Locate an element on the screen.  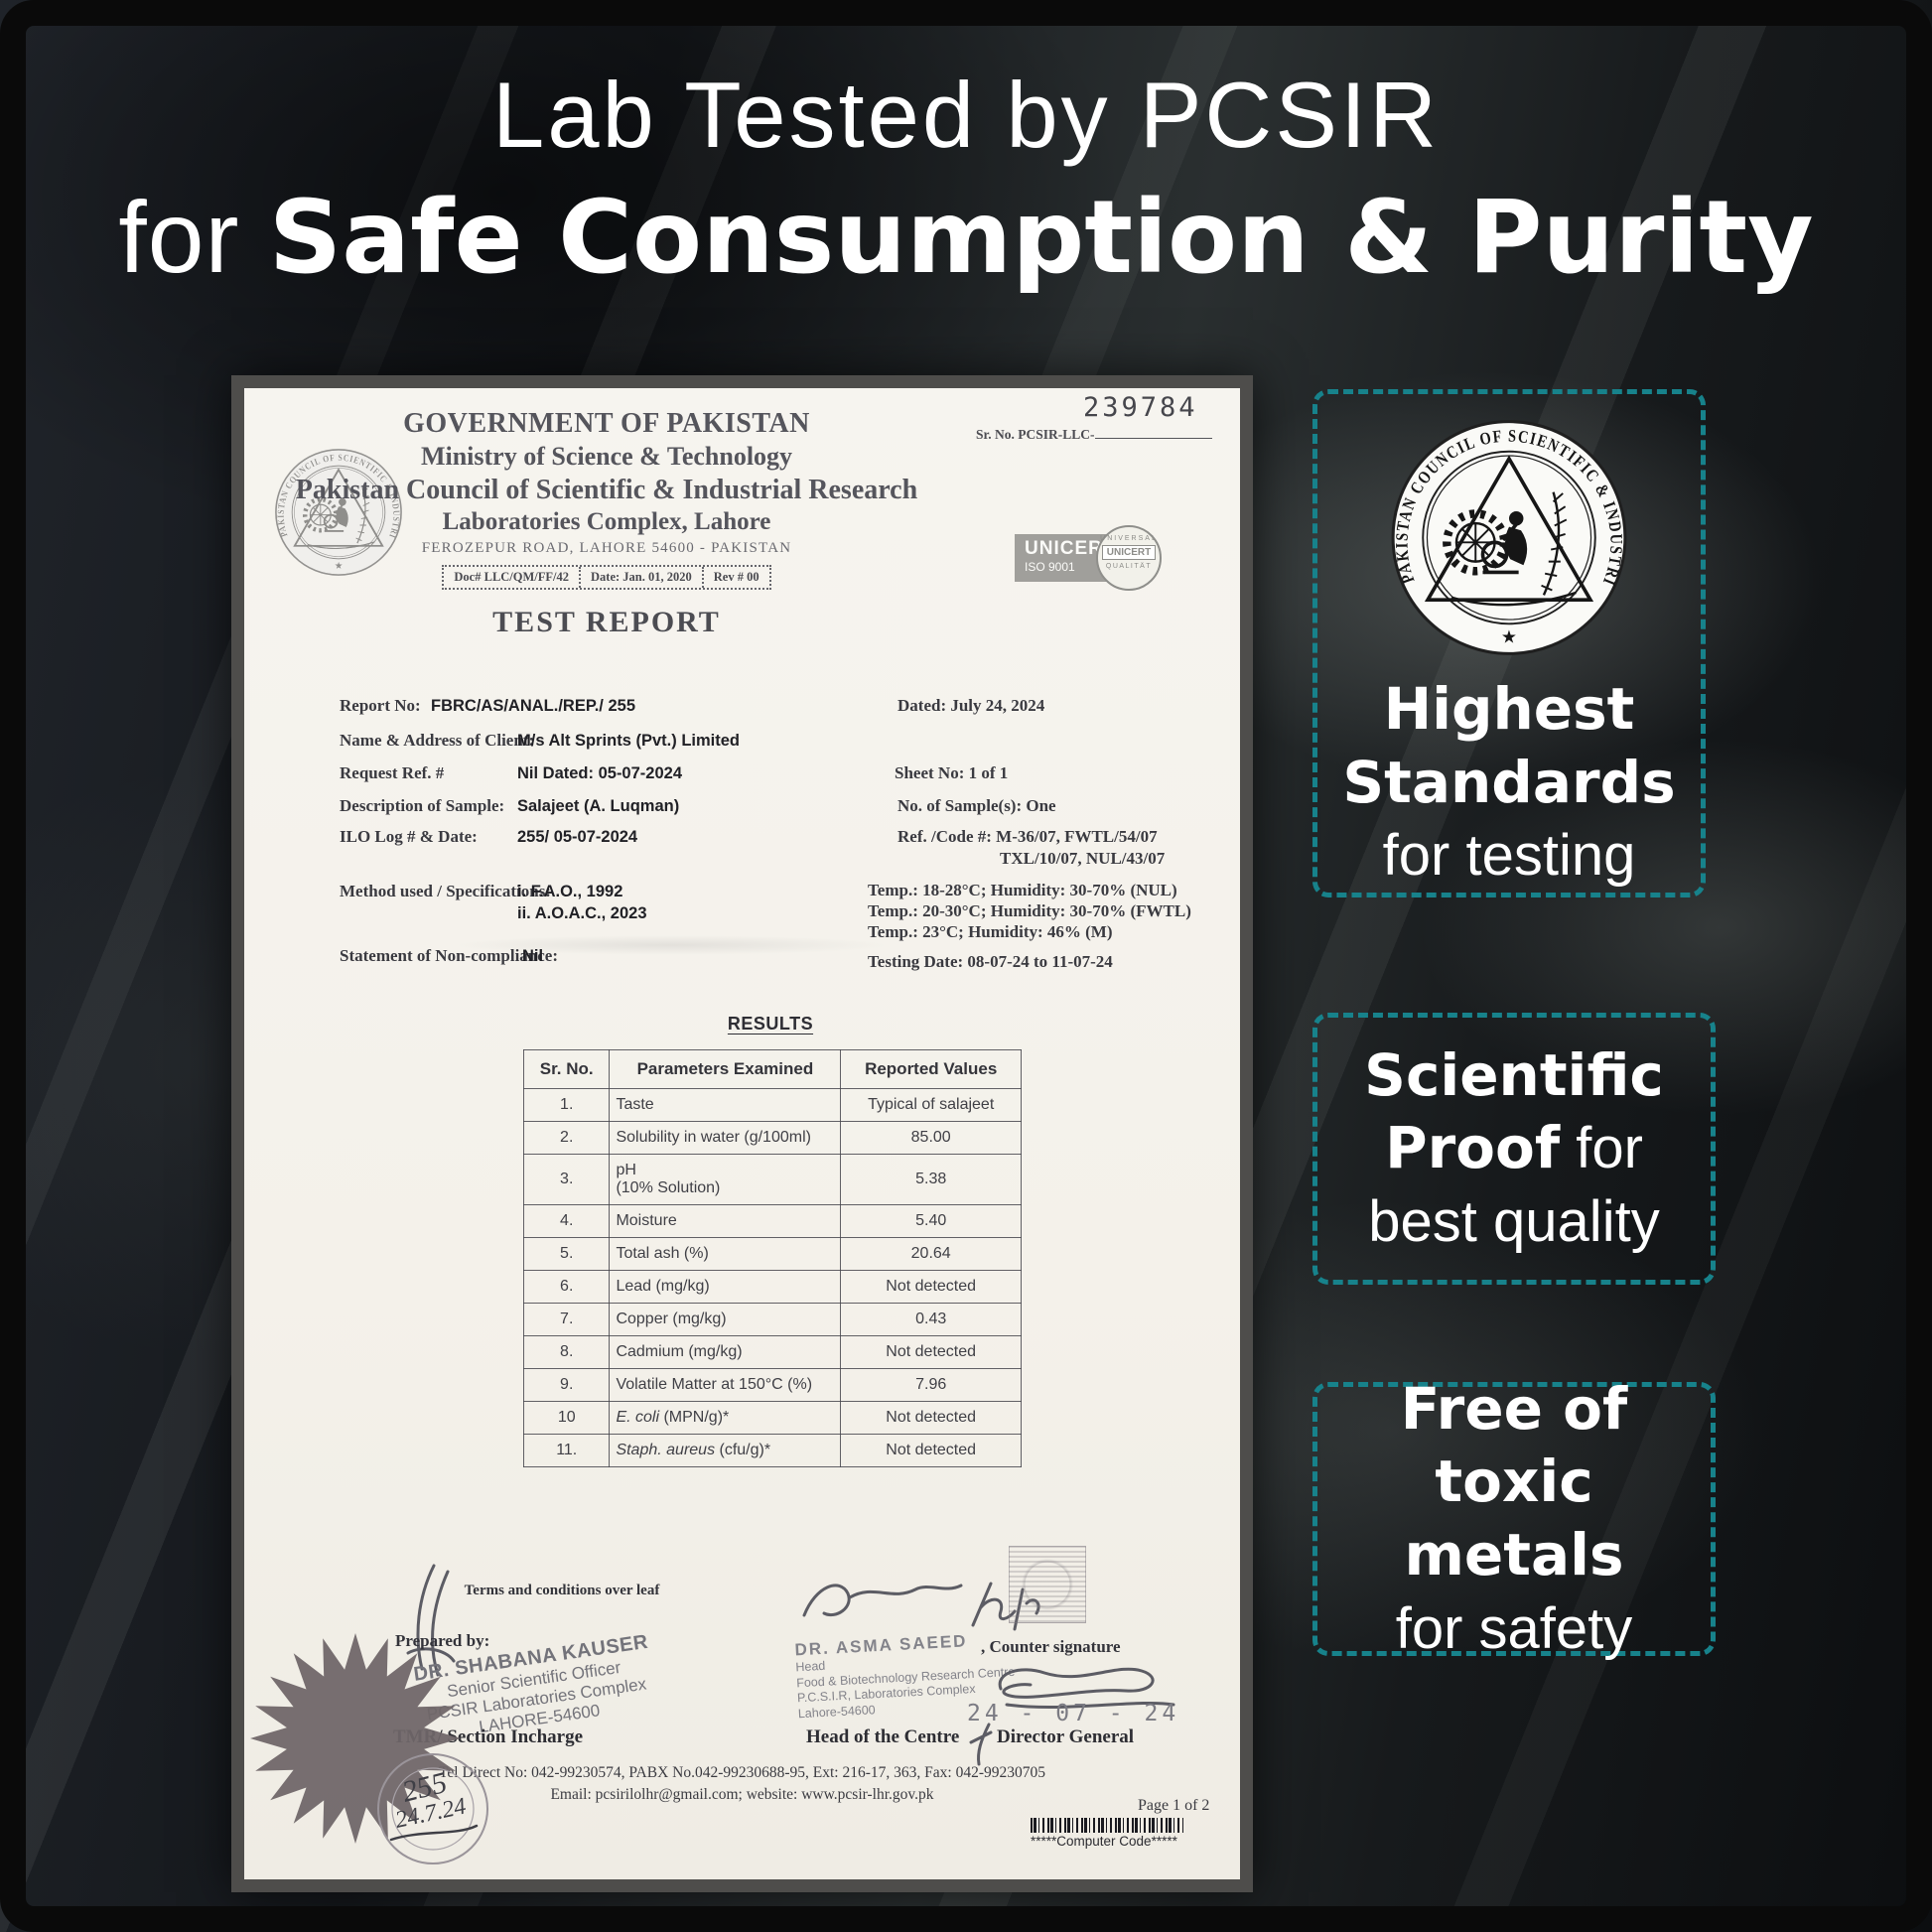
cell-param: E. coli (MPN/g)* is located at coordinates (726, 1418).